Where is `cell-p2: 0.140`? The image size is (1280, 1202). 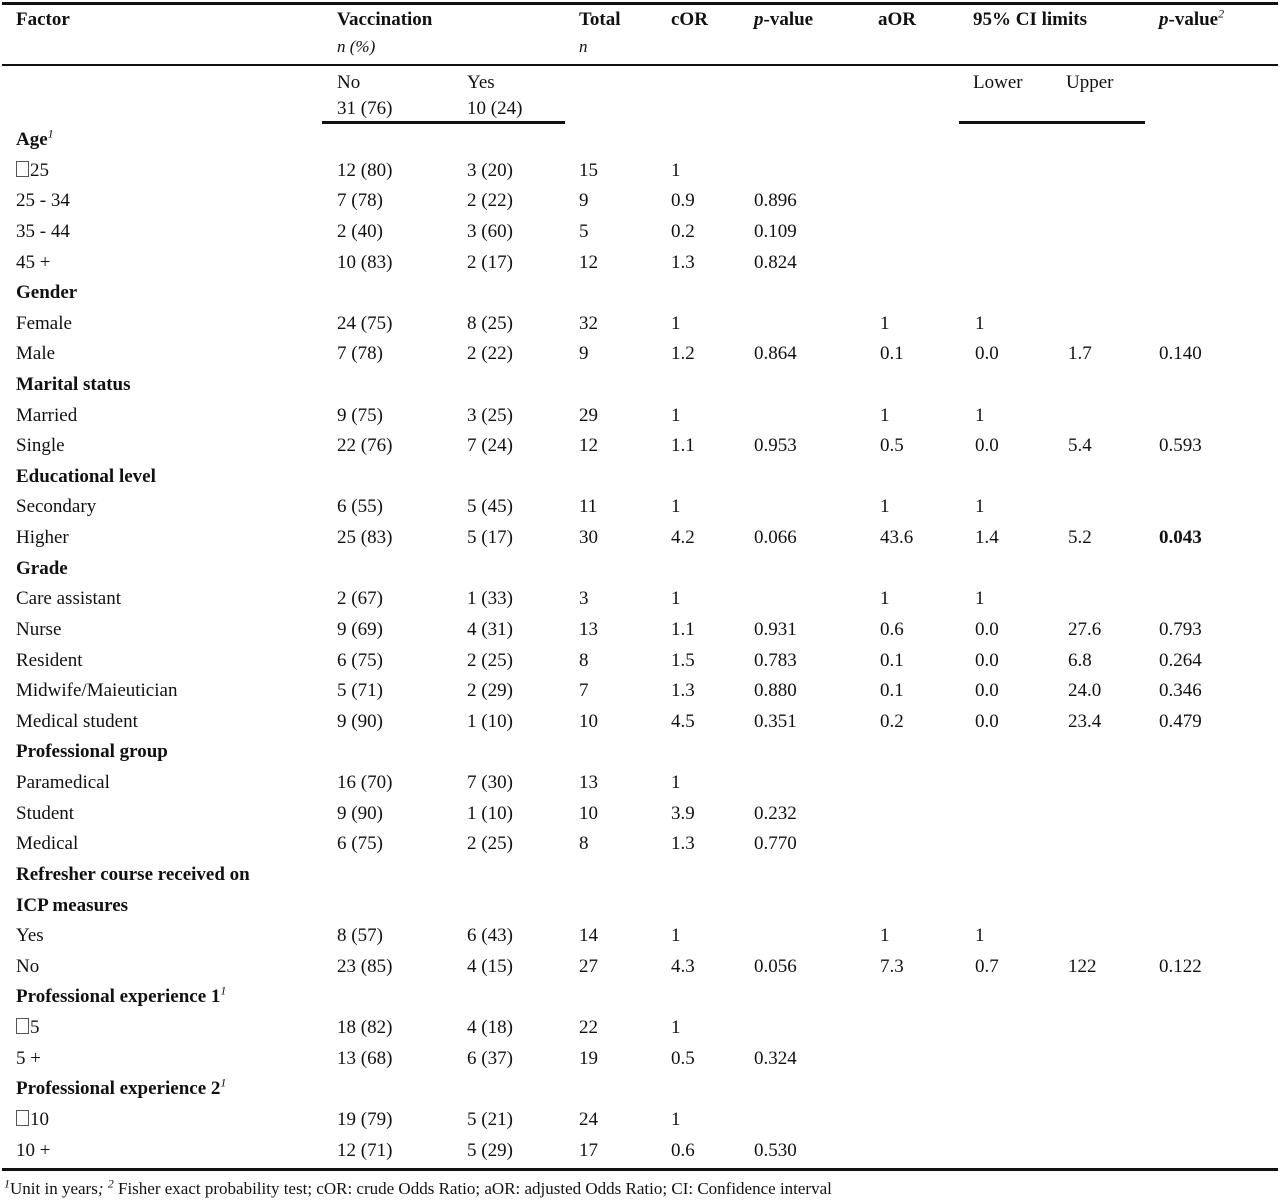
cell-p2: 0.140 is located at coordinates (1180, 354).